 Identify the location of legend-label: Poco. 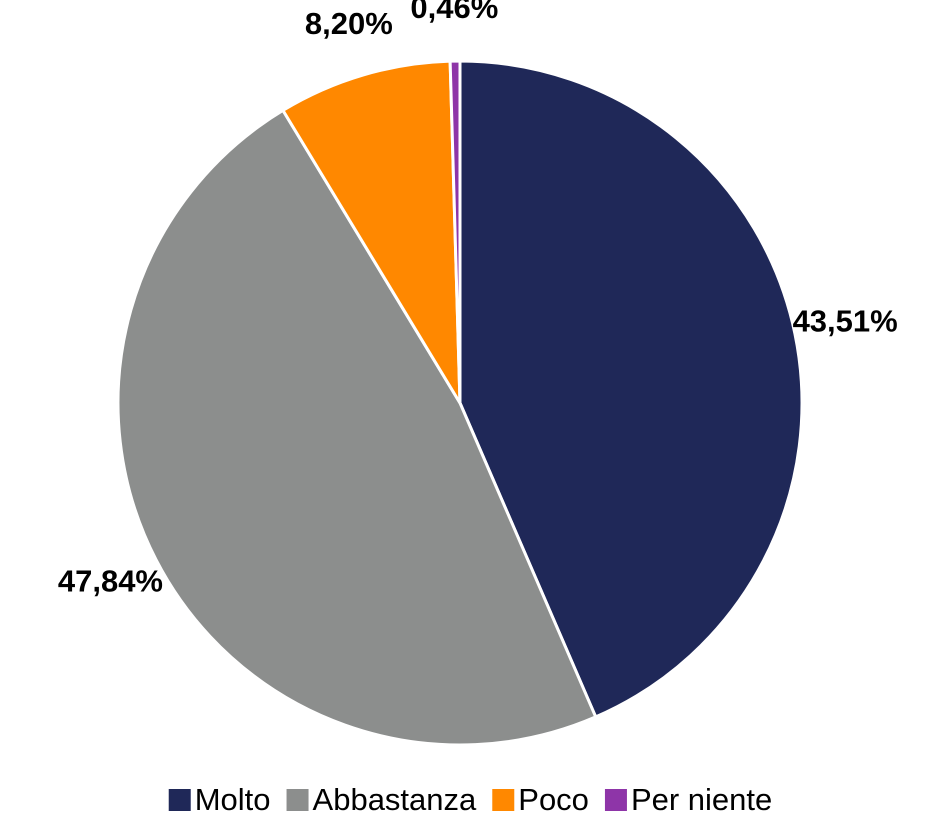
(553, 799).